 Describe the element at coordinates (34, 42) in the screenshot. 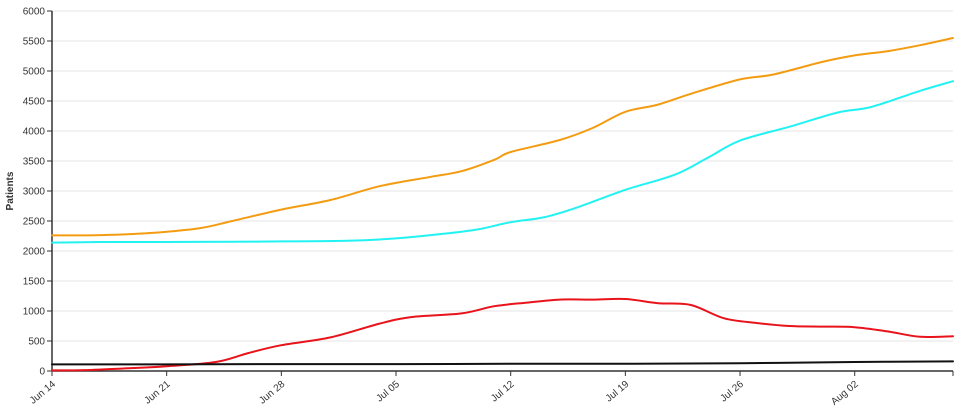

I see `y-tick-label: 5500` at that location.